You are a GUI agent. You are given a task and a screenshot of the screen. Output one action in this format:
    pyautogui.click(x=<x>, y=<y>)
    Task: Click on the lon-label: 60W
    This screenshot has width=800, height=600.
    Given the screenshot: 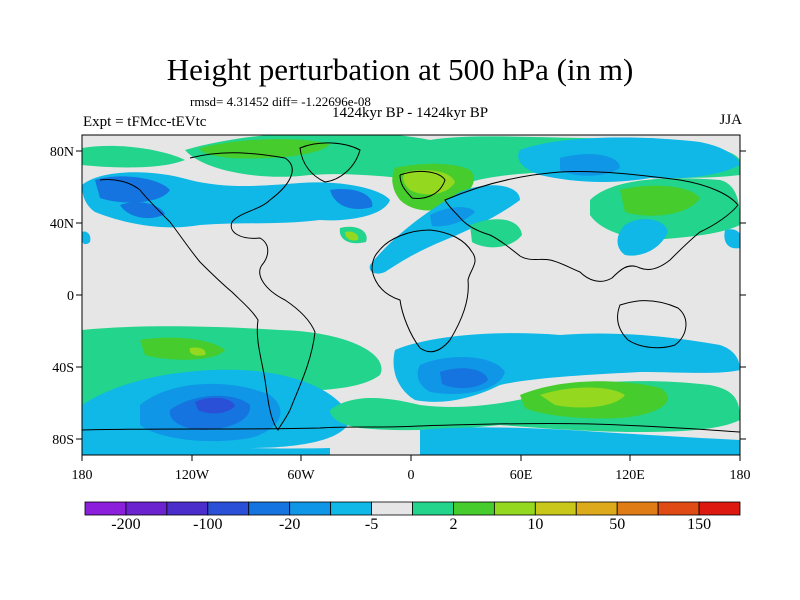 What is the action you would take?
    pyautogui.click(x=301, y=475)
    